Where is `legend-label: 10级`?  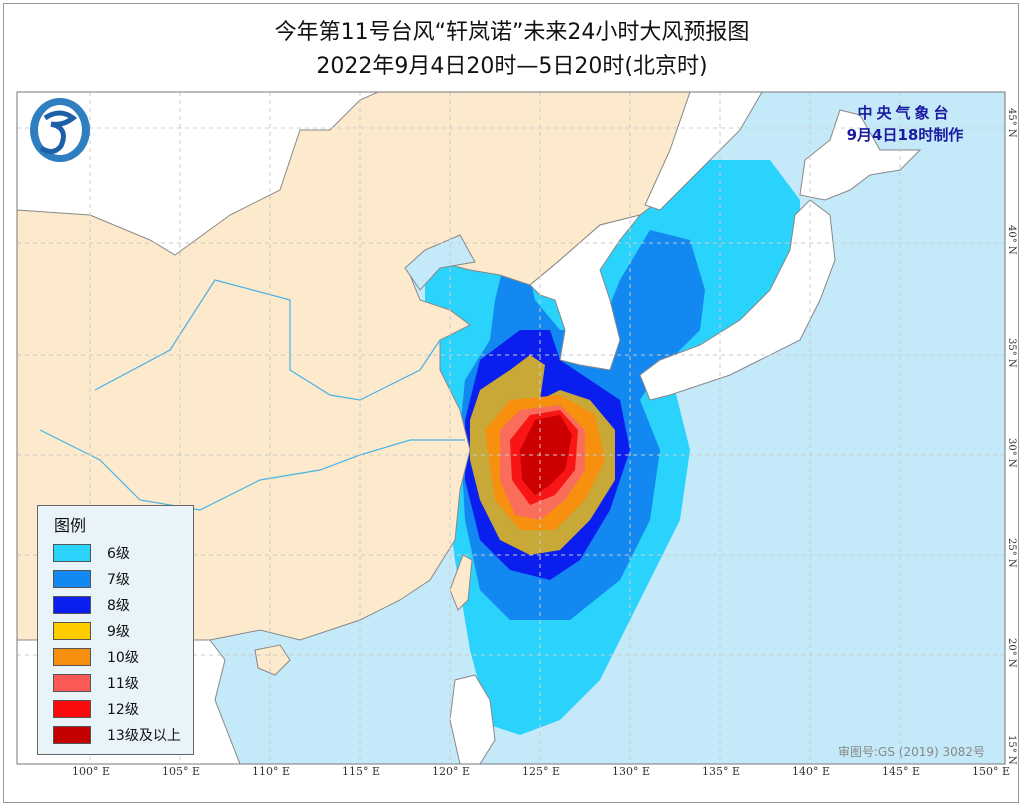
legend-label: 10级 is located at coordinates (123, 658).